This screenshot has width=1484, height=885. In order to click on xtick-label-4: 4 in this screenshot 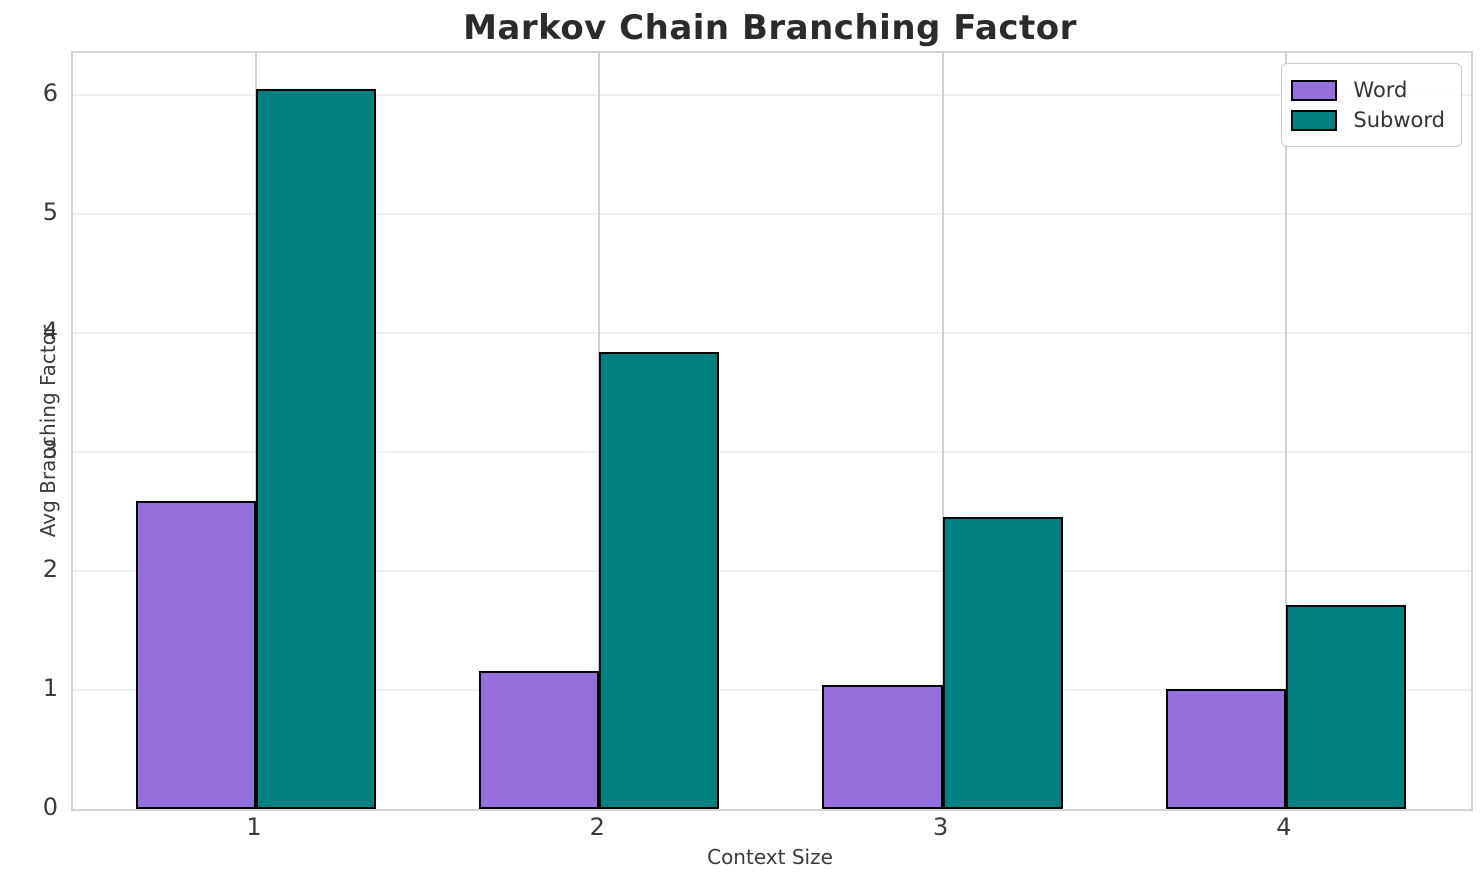, I will do `click(1284, 827)`.